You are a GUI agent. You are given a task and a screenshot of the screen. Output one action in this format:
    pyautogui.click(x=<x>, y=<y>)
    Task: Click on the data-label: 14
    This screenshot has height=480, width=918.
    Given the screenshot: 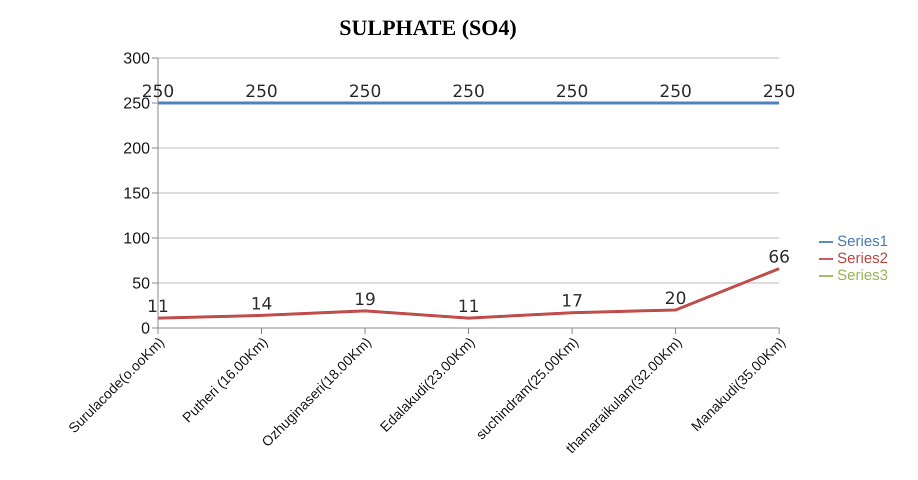 What is the action you would take?
    pyautogui.click(x=261, y=304)
    